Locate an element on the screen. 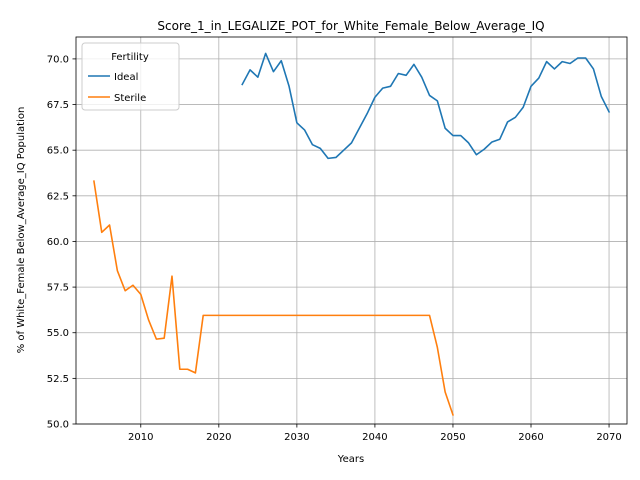  x-tick-label: 2040 is located at coordinates (374, 437).